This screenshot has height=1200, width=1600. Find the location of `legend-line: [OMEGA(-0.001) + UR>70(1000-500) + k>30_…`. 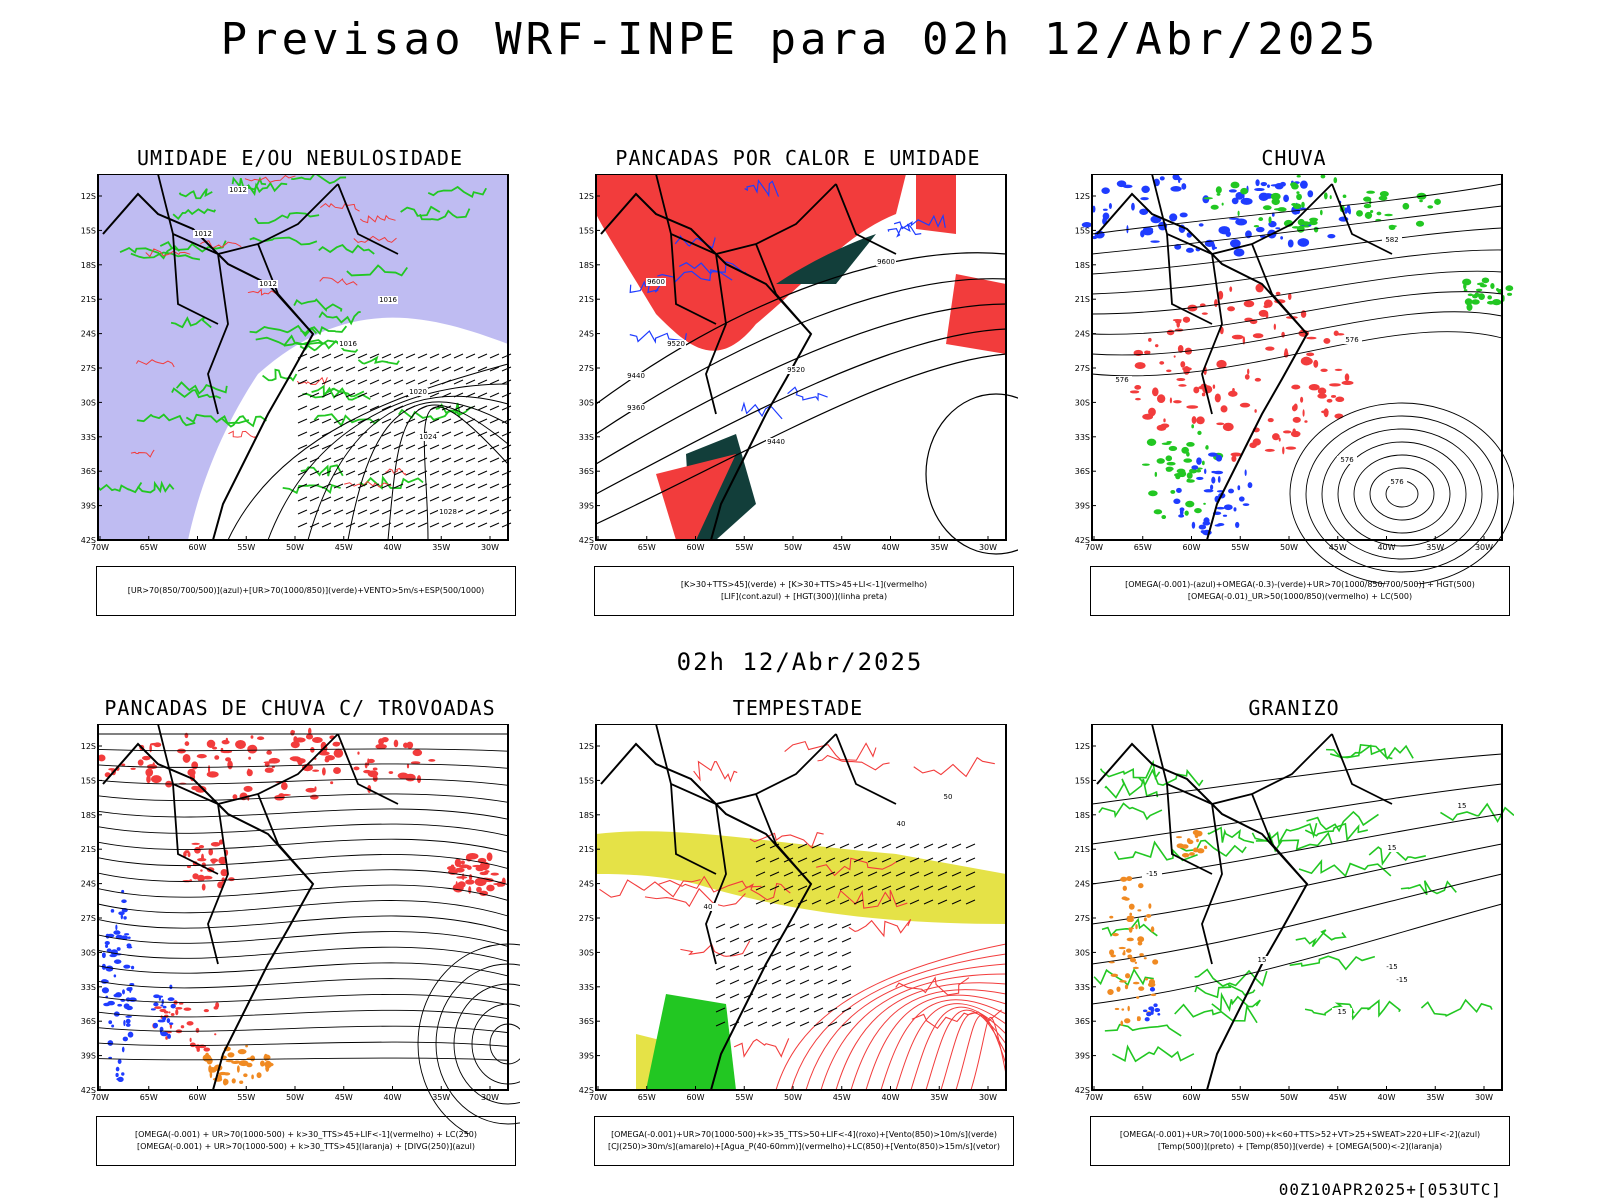

legend-line: [OMEGA(-0.001) + UR>70(1000-500) + k>30_… is located at coordinates (306, 1146).